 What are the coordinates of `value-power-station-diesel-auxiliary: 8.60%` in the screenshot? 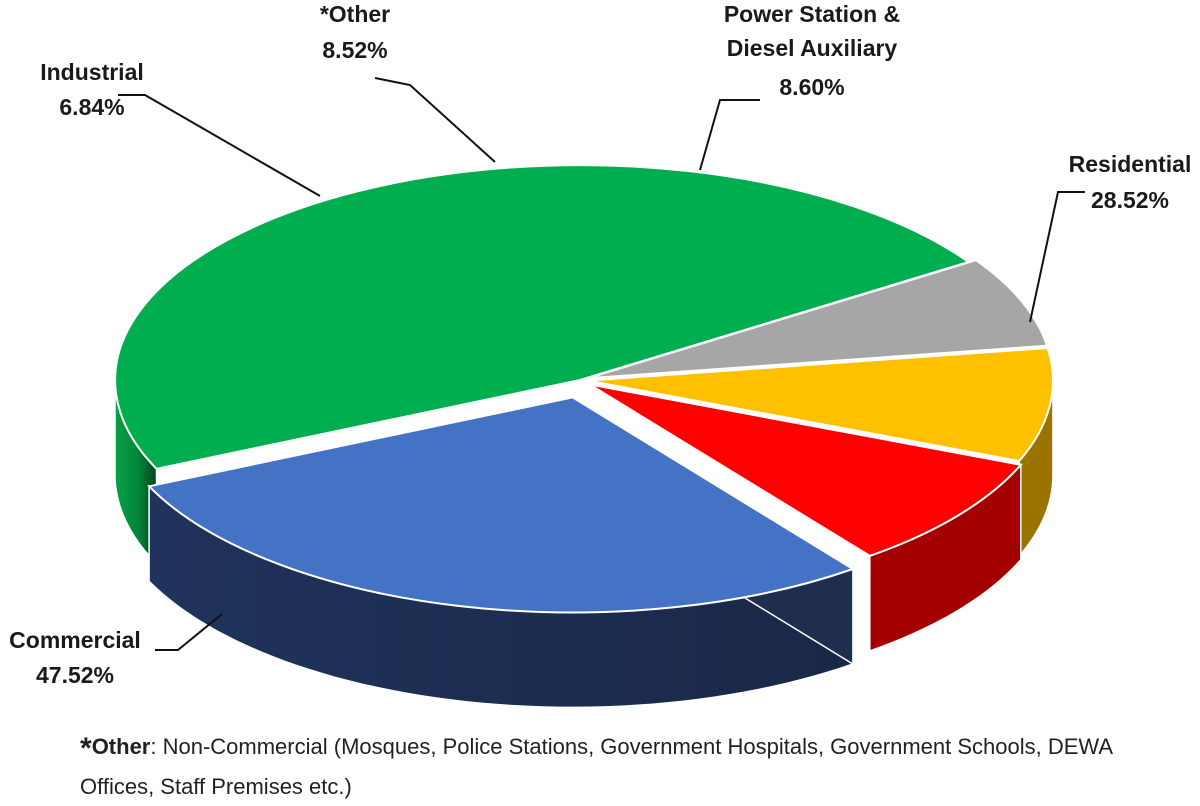 It's located at (811, 87).